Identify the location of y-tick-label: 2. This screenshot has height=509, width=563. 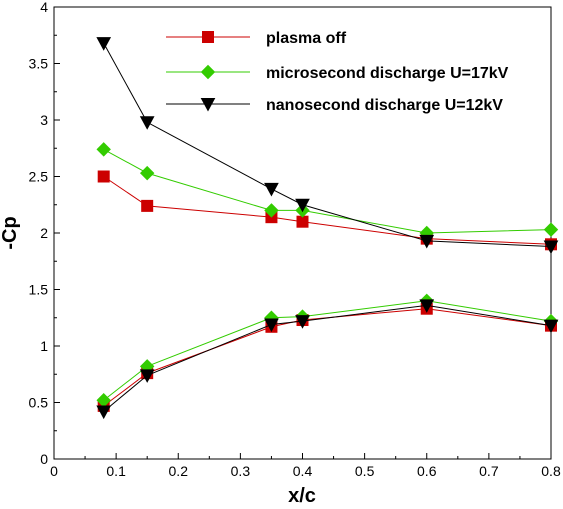
(44, 233).